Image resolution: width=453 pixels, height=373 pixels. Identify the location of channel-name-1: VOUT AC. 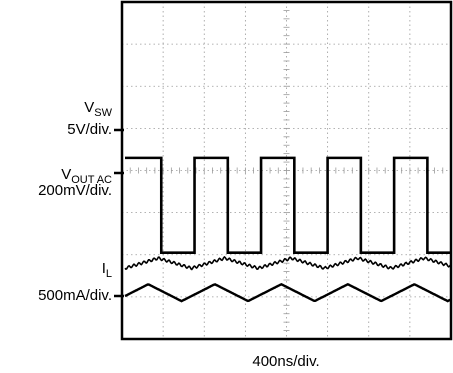
(86, 176).